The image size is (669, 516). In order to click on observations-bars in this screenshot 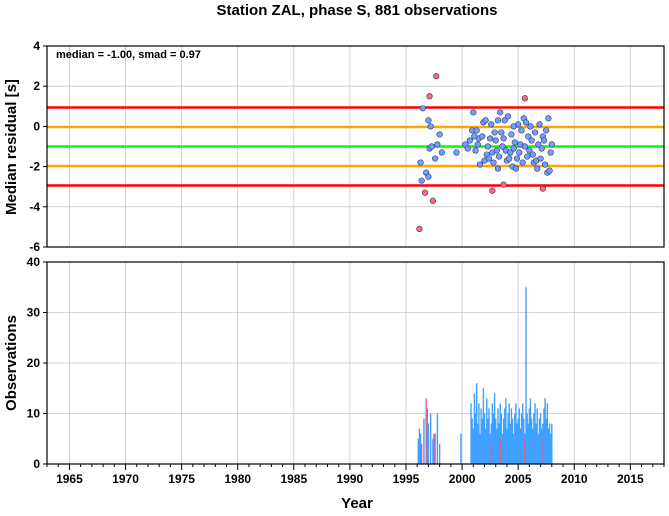, I will do `click(485, 375)`.